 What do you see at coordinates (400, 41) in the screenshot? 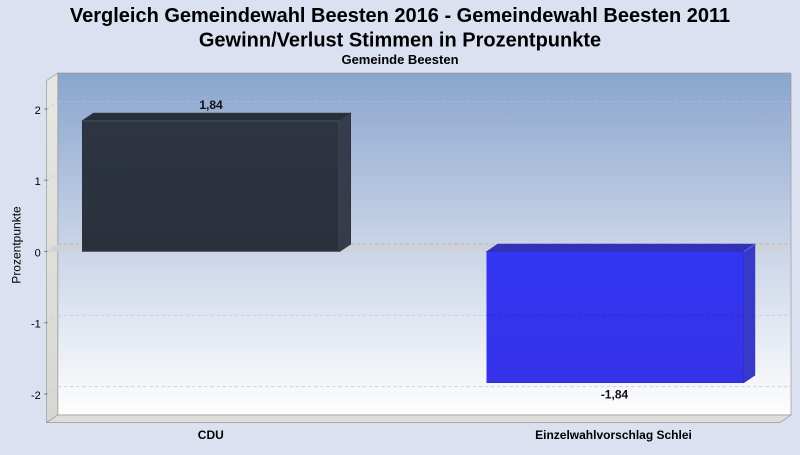
I see `svg-text:Gewinn/Verlust Stimmen in Proz: Gewinn/Verlust Stimmen in Prozentpunkte` at bounding box center [400, 41].